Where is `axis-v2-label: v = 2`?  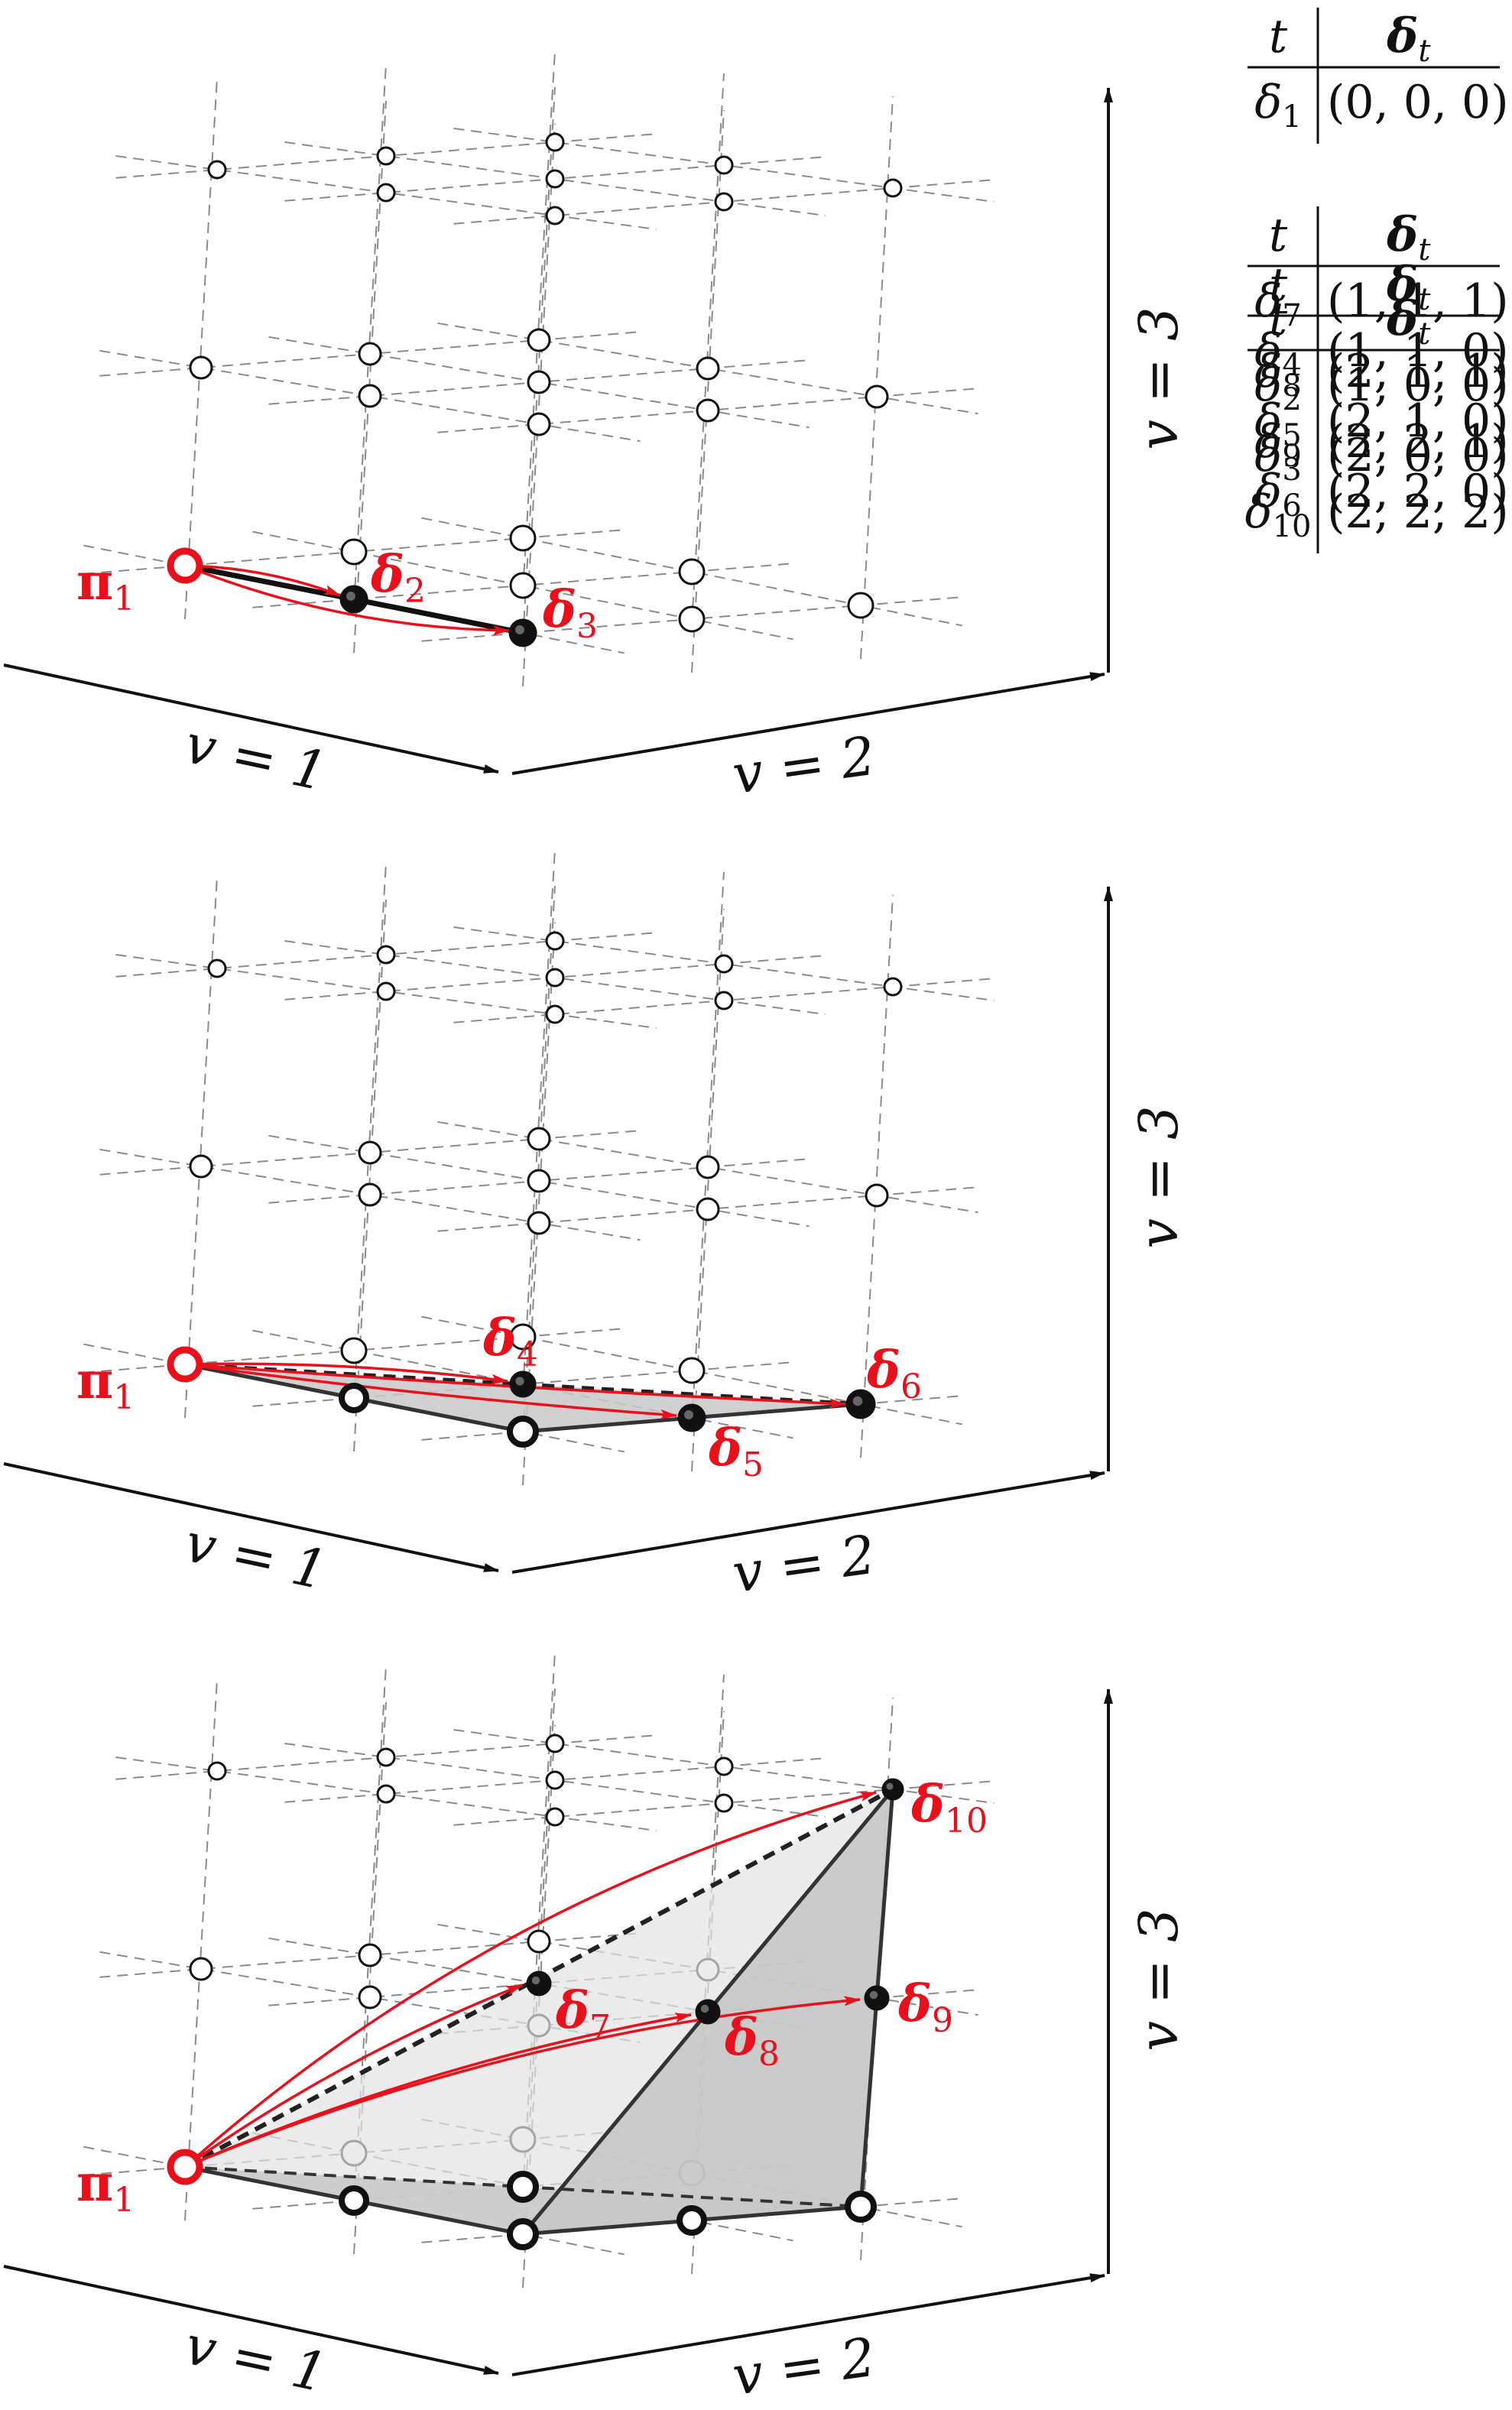 axis-v2-label: v = 2 is located at coordinates (803, 1564).